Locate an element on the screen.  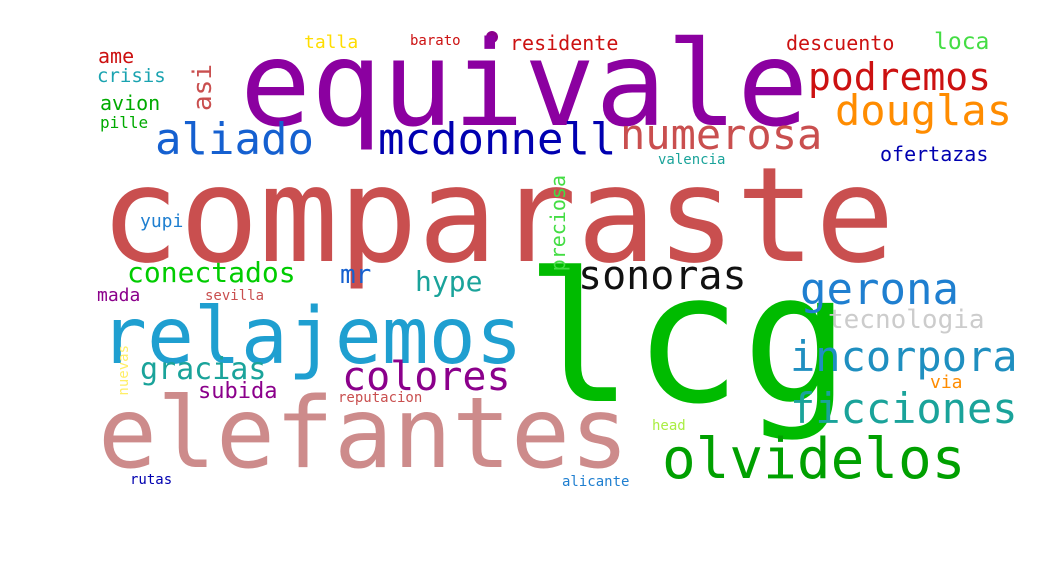
word-mada: mada is located at coordinates (119, 295).